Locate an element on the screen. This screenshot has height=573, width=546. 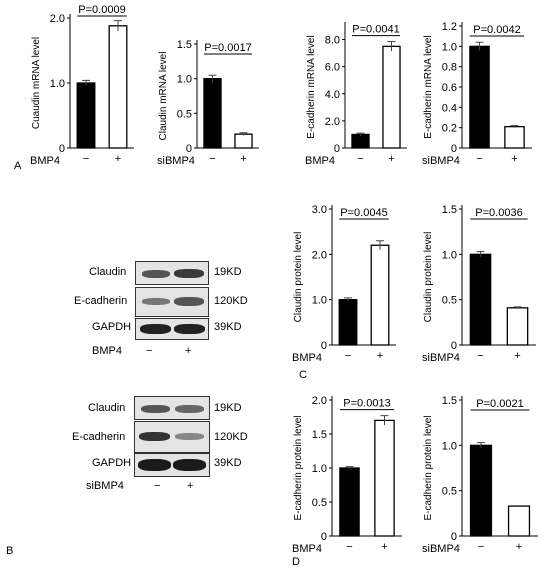
blot2-ecadherin-strip is located at coordinates (172, 437).